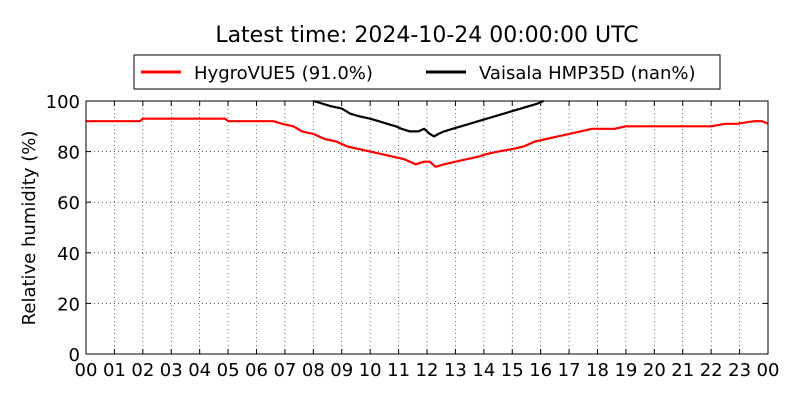 This screenshot has width=800, height=400. I want to click on x-tick-label: 07, so click(284, 370).